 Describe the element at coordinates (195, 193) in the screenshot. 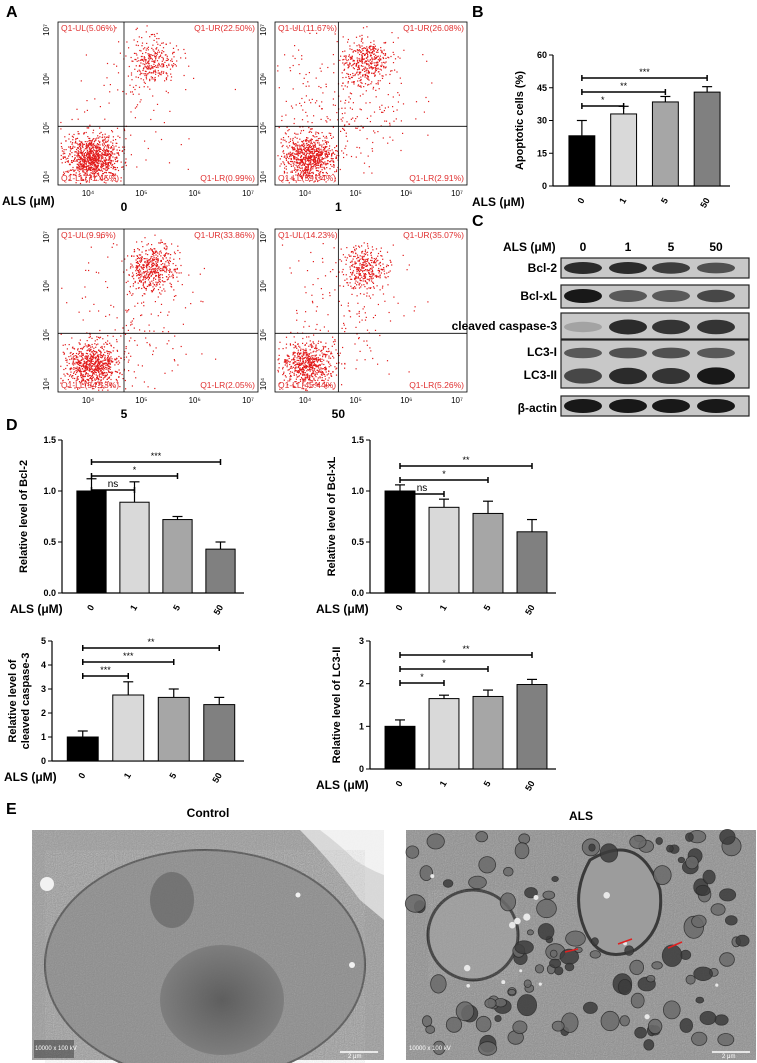

I see `flow-x-tick: 10⁶` at that location.